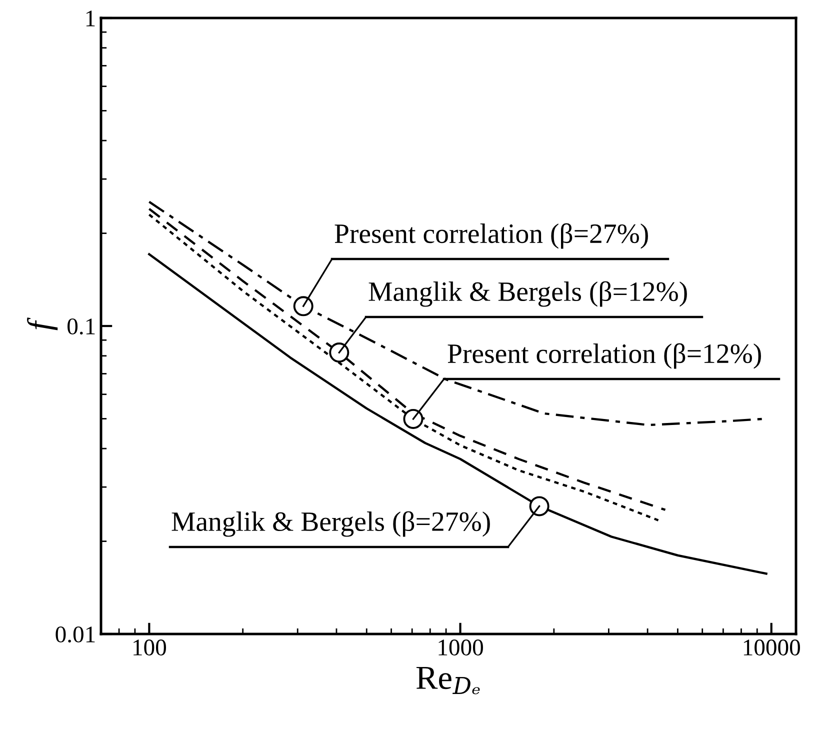 This screenshot has height=735, width=813. I want to click on x-tick-label: 10000, so click(772, 648).